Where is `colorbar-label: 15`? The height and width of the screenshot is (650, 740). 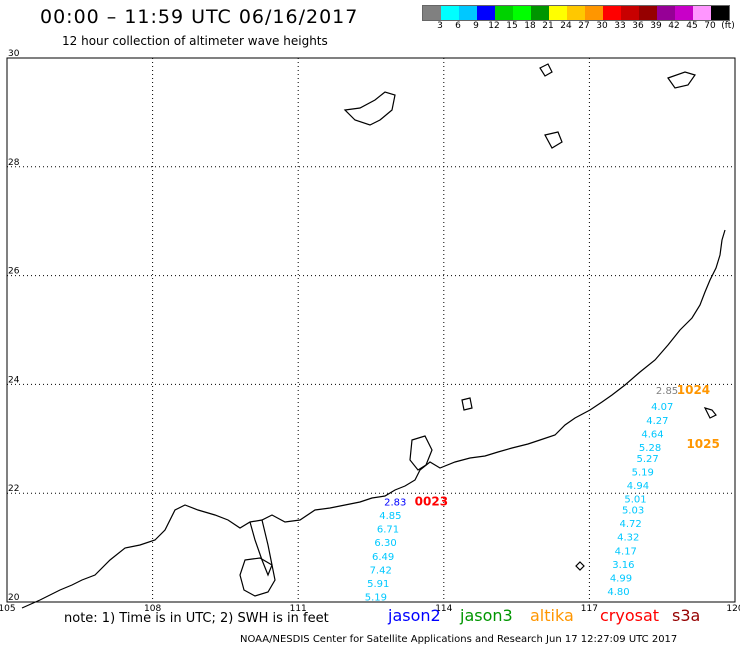
colorbar-label: 15 is located at coordinates (512, 26).